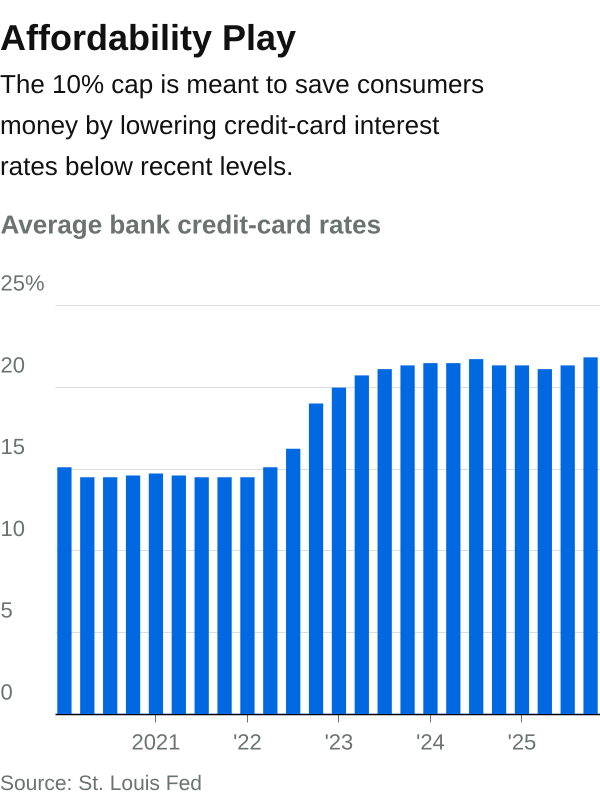 The width and height of the screenshot is (600, 800). I want to click on x-tick-label: 2021, so click(155, 742).